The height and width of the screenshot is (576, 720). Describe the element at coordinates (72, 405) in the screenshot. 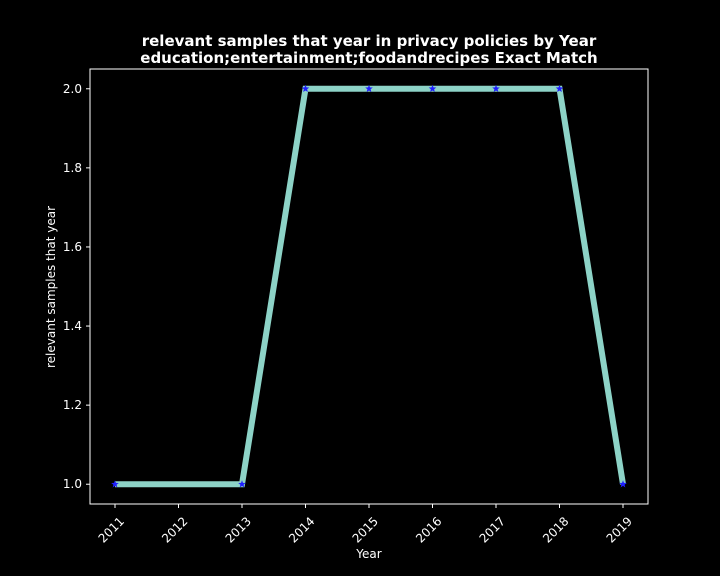

I see `y-tick-label: 1.2` at that location.